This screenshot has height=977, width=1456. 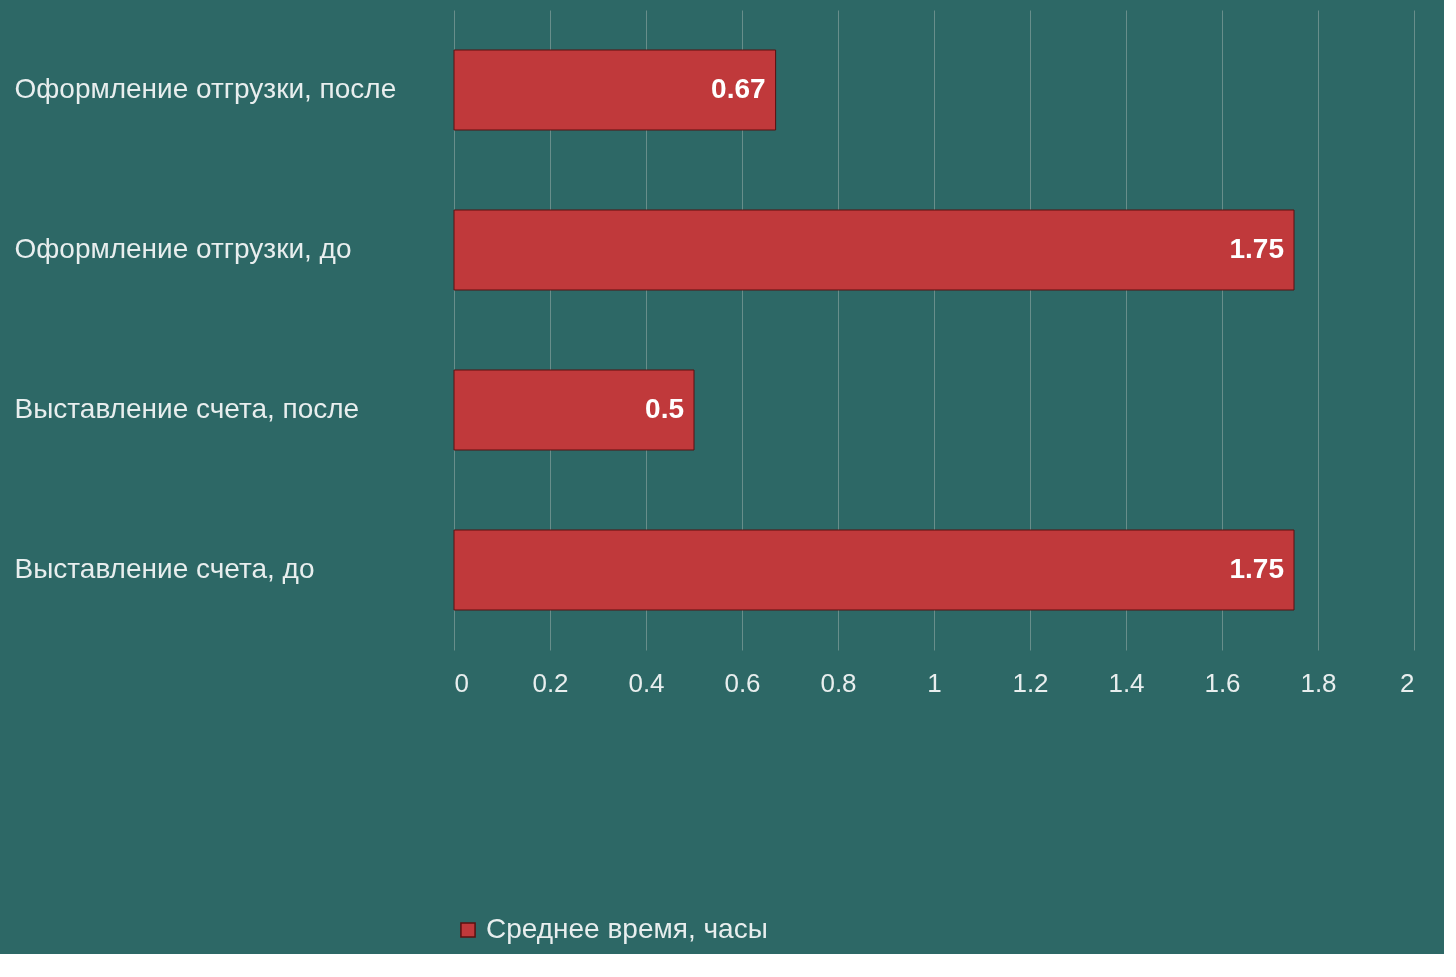 What do you see at coordinates (838, 682) in the screenshot?
I see `x-tick-label: 0.8` at bounding box center [838, 682].